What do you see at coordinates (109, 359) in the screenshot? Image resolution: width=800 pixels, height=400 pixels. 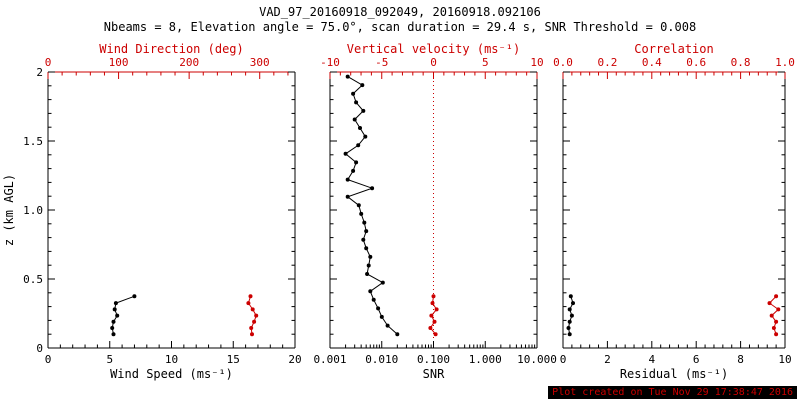 I see `bottom-tick-label: 5` at bounding box center [109, 359].